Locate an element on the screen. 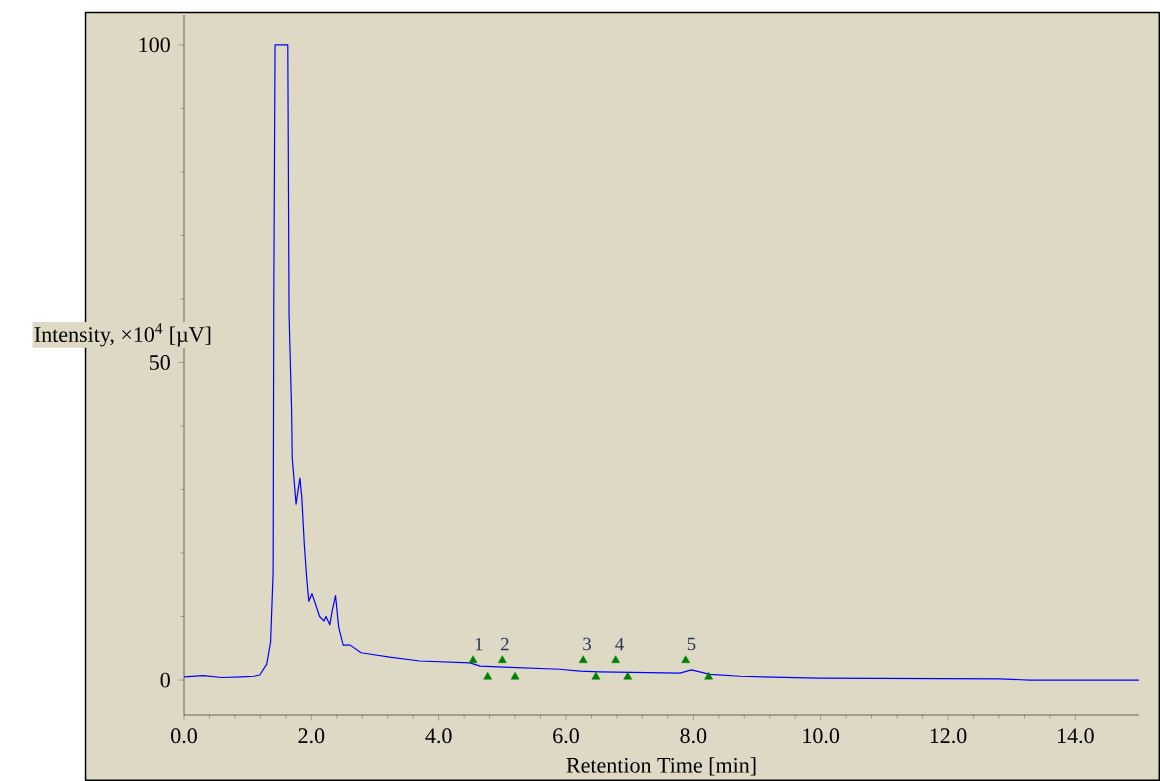  annotation: 3 is located at coordinates (587, 644).